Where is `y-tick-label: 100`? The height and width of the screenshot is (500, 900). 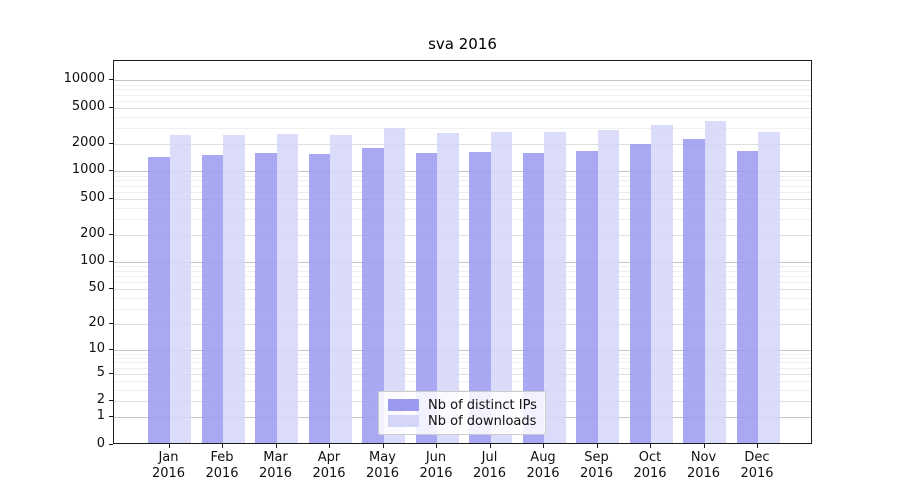
y-tick-label: 100 is located at coordinates (92, 261).